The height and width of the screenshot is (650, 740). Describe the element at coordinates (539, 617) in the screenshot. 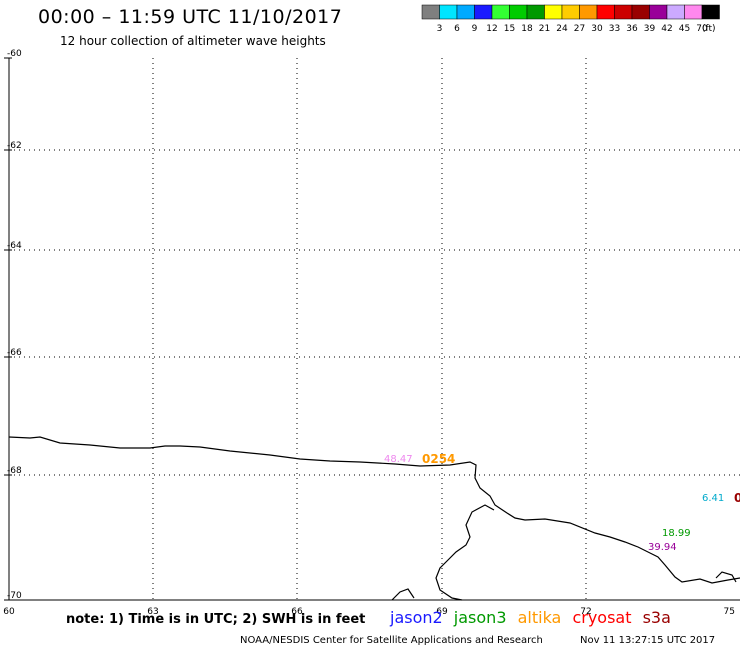

I see `satellite-name: altika` at that location.